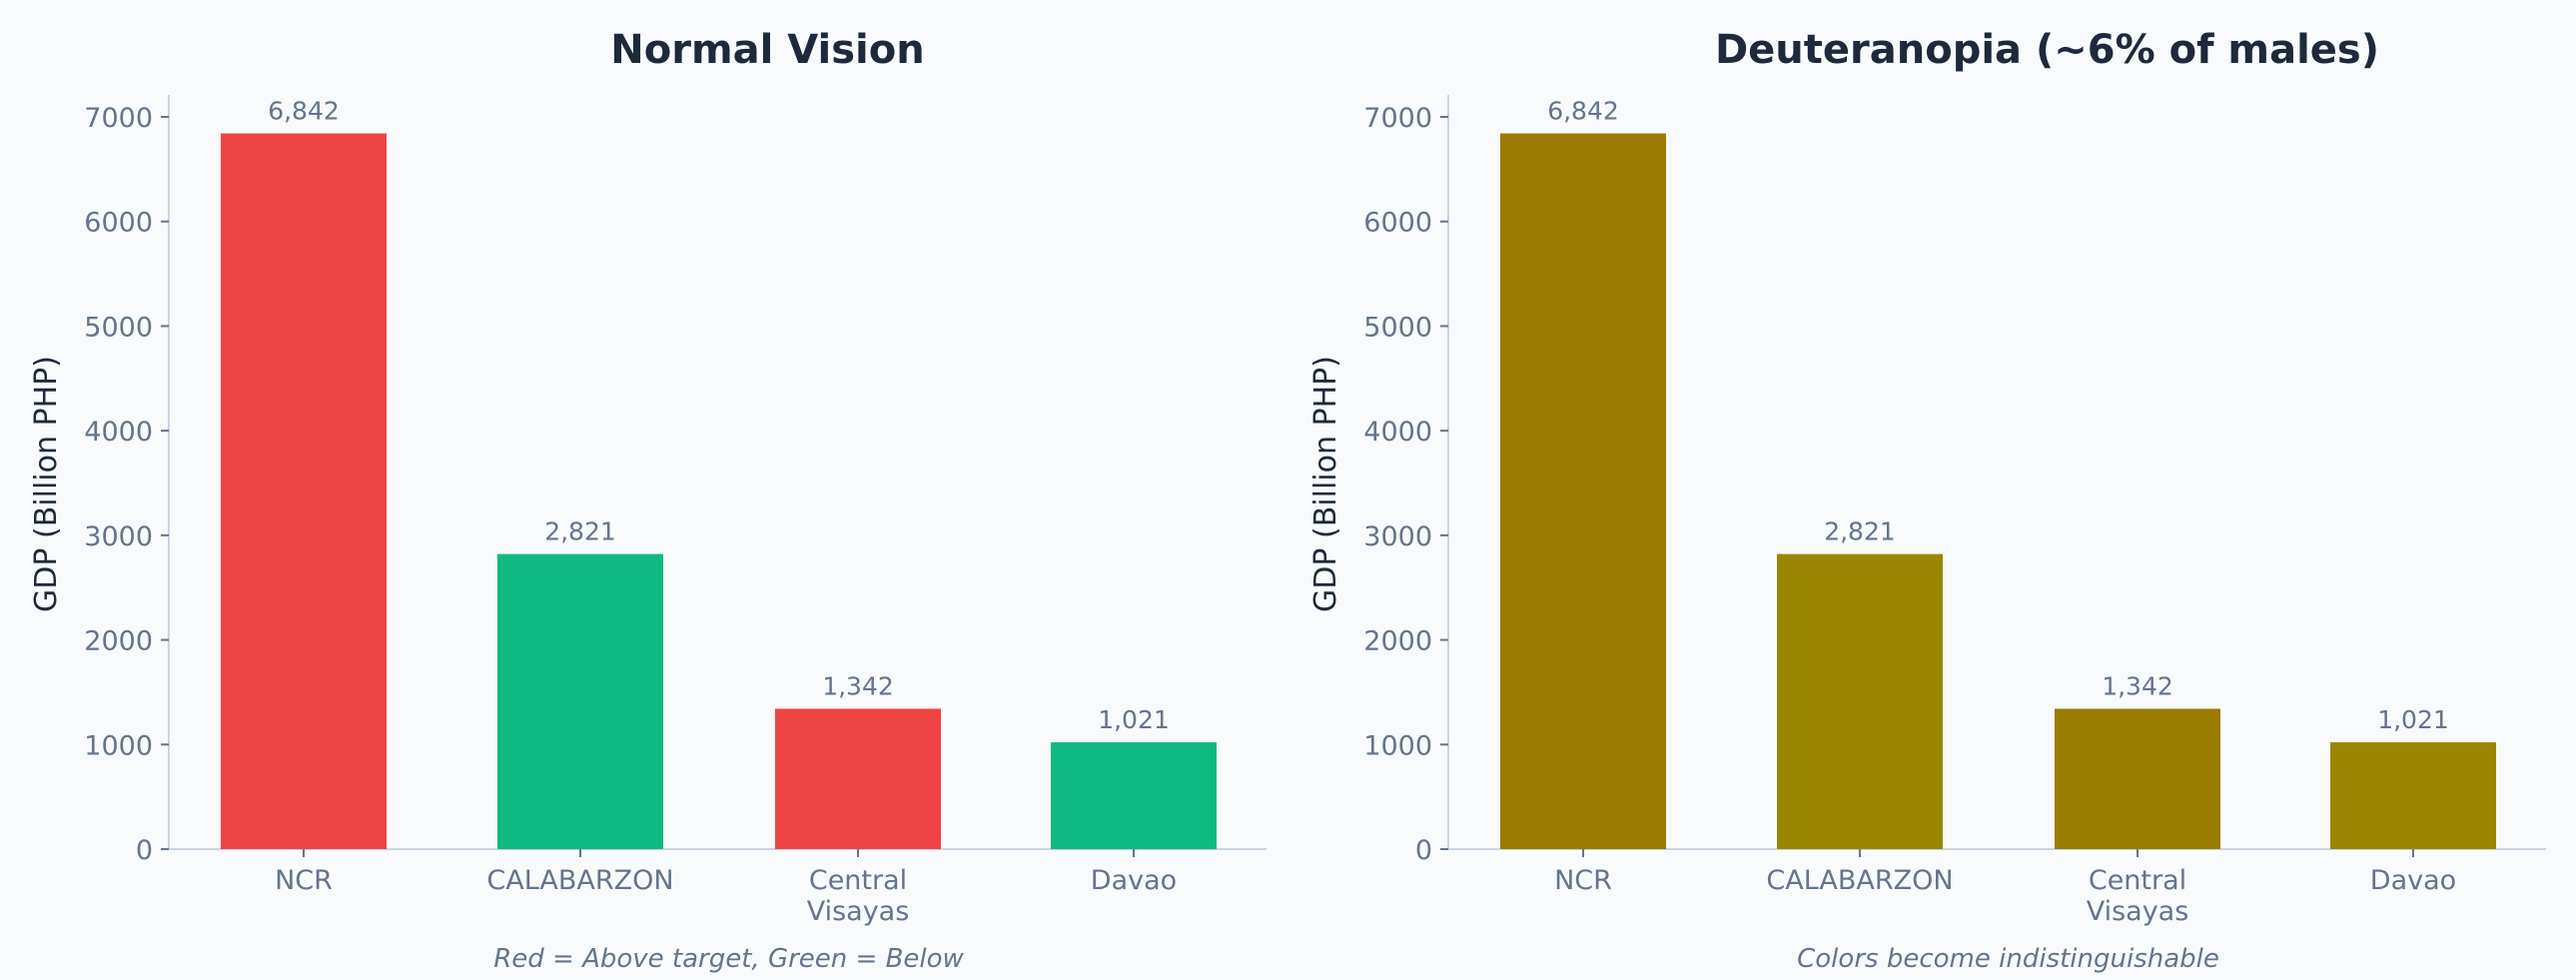  I want to click on chart-note: Colors become indistinguishable, so click(2008, 959).